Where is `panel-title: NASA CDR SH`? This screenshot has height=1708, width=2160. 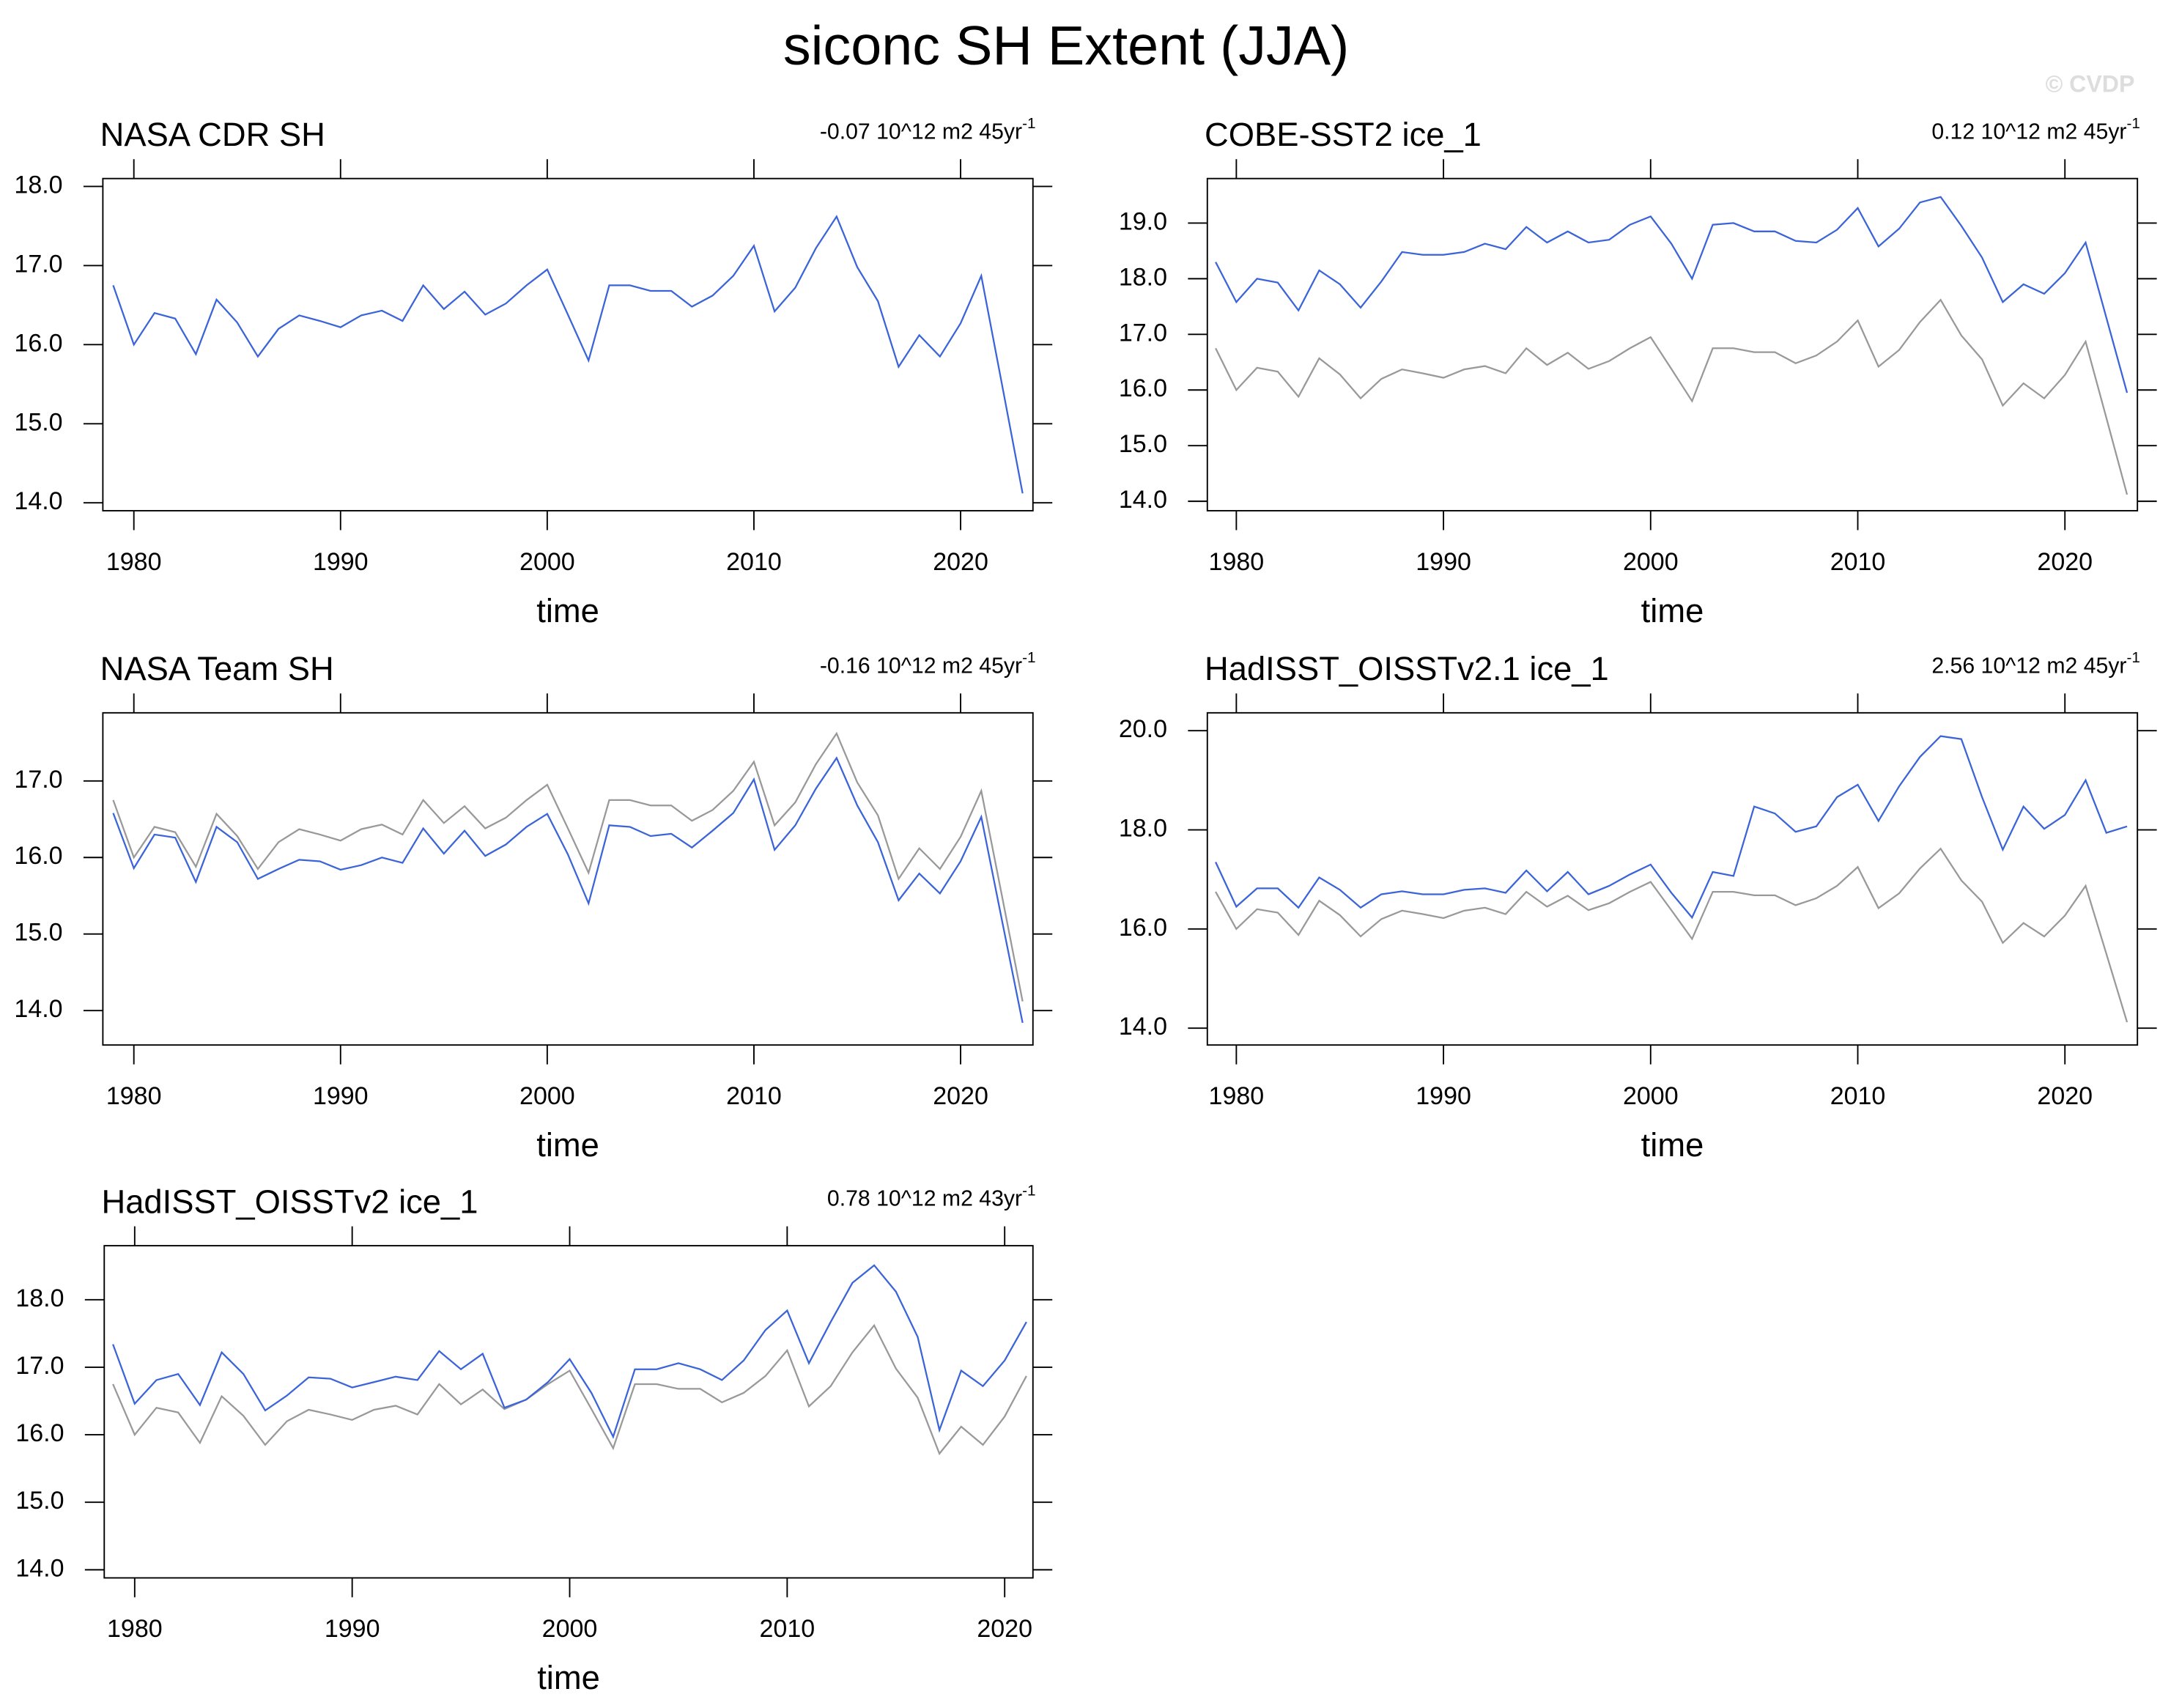
panel-title: NASA CDR SH is located at coordinates (212, 134).